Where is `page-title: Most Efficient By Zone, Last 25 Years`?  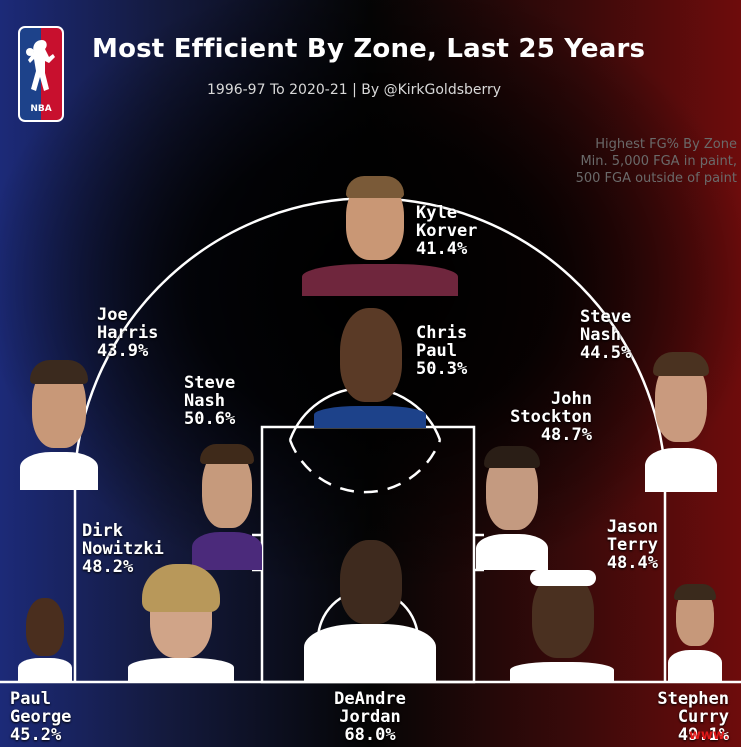
page-title: Most Efficient By Zone, Last 25 Years is located at coordinates (369, 49).